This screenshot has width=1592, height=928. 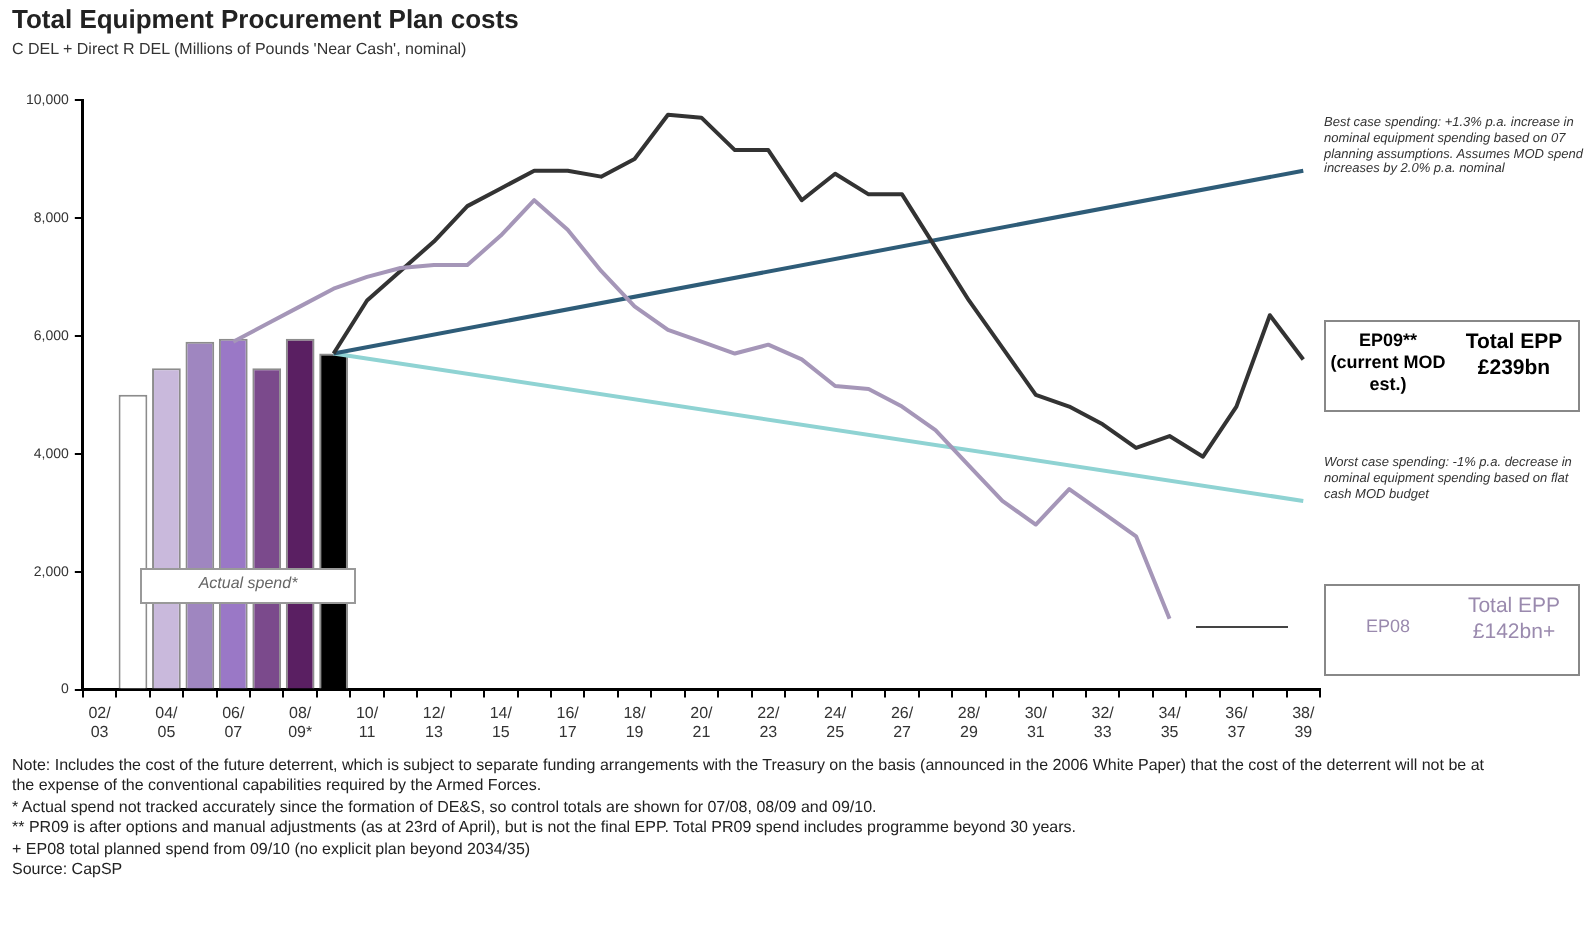 What do you see at coordinates (445, 808) in the screenshot?
I see `text: * Actual spend not tracked accurately since the formation of DE&S, so control totals are shown for 07/08, 08/09 and 09/10.` at bounding box center [445, 808].